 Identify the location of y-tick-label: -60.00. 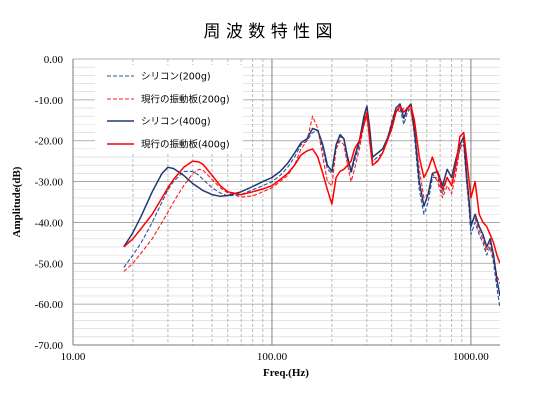
(49, 305).